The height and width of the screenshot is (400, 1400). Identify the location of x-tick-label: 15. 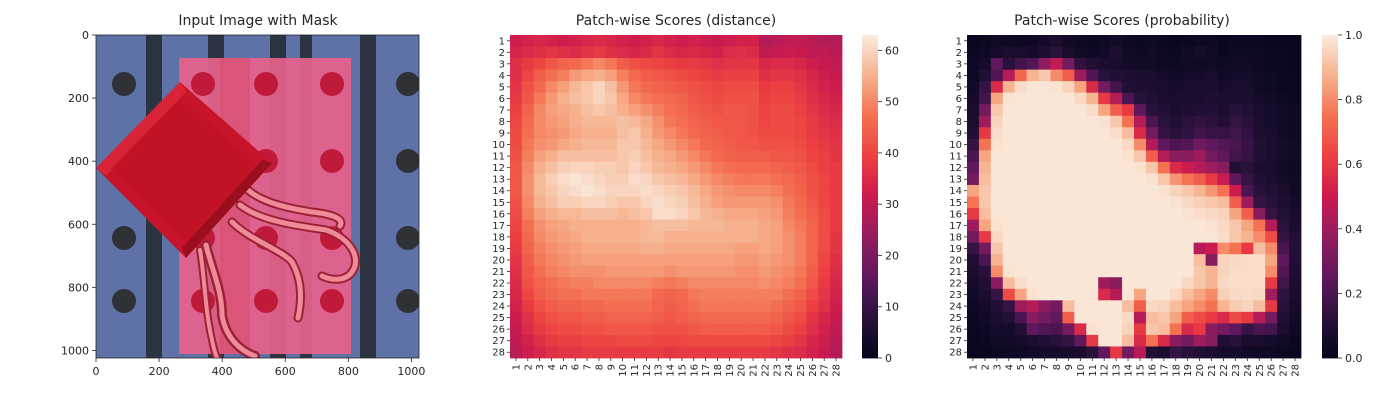
(682, 370).